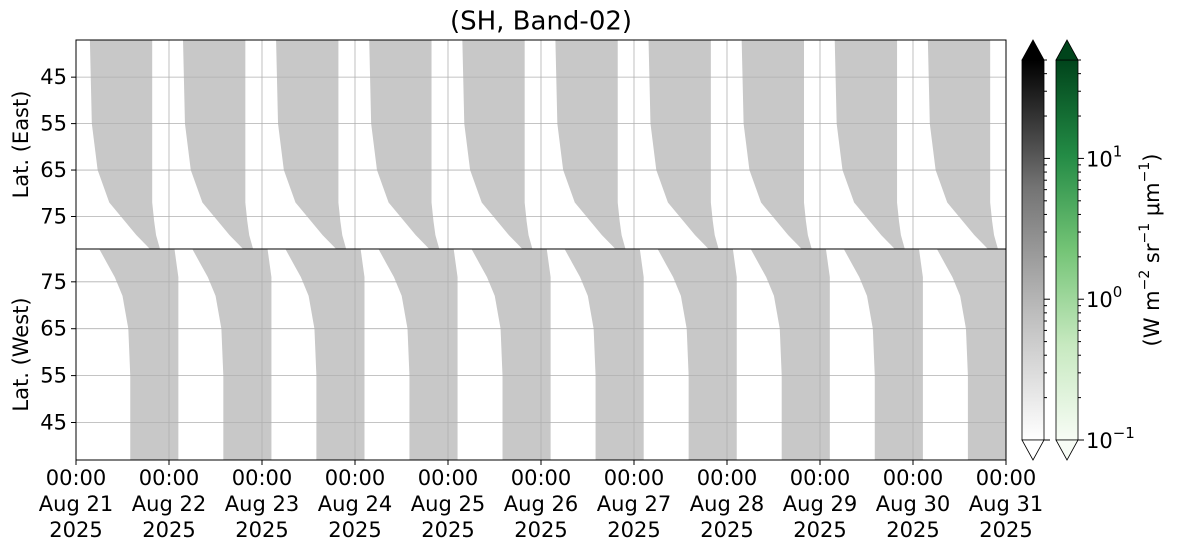 The width and height of the screenshot is (1181, 556). What do you see at coordinates (262, 504) in the screenshot?
I see `x-tick-label: Aug 23` at bounding box center [262, 504].